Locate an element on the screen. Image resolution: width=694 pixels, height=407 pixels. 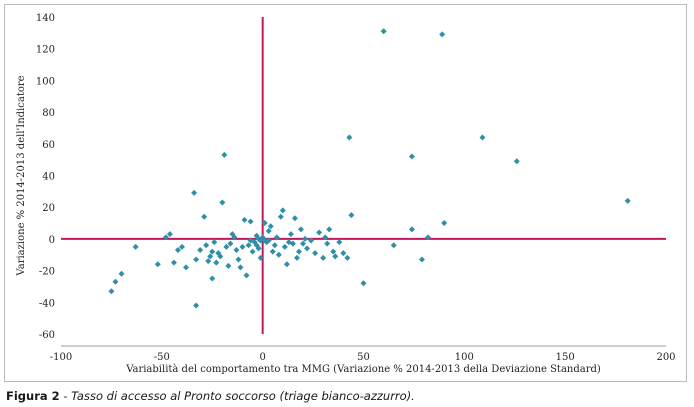
x-tick-label: -50 is located at coordinates (162, 357).